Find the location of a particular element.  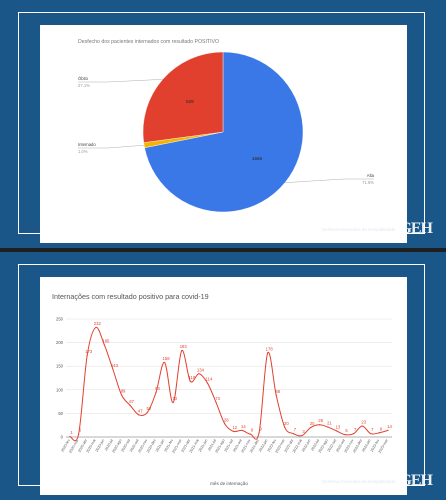

data-label: 143 is located at coordinates (115, 365).